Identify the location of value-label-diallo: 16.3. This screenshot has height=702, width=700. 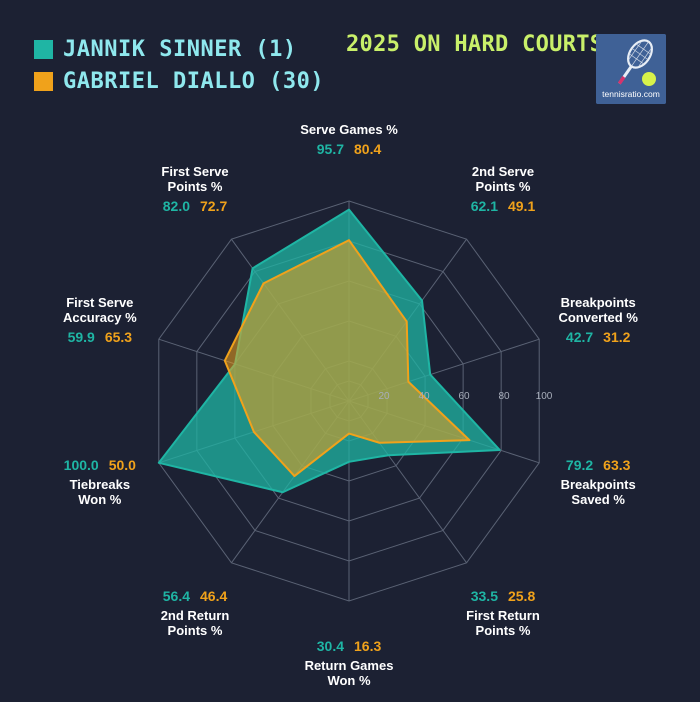
(368, 646).